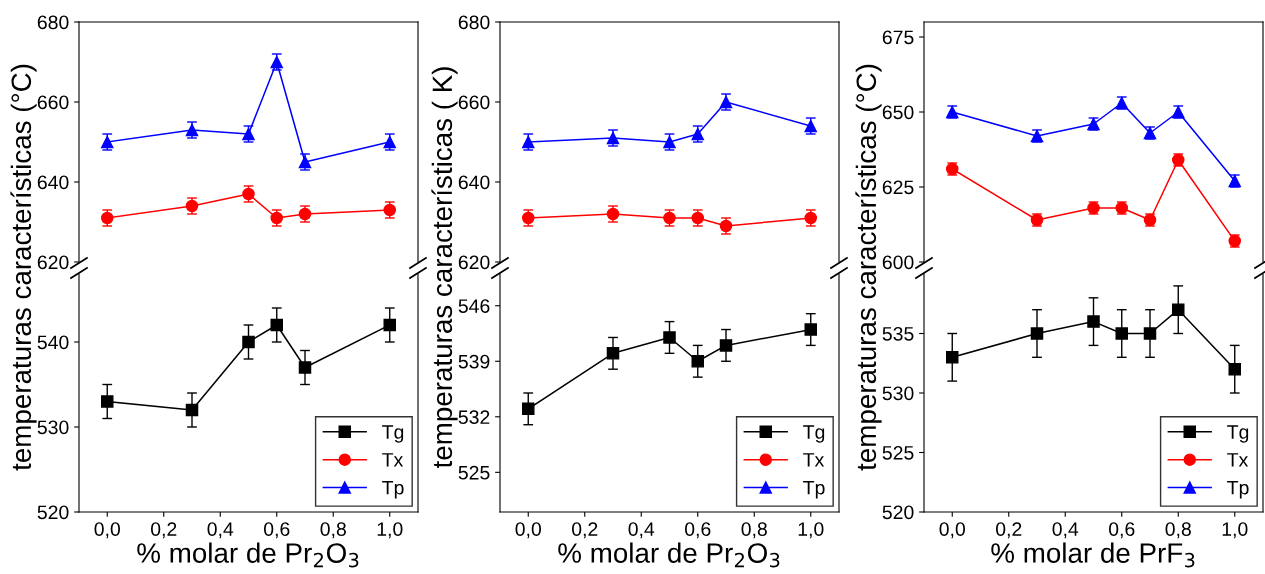 This screenshot has width=1265, height=574. Describe the element at coordinates (898, 112) in the screenshot. I see `y-tick-label: 650` at that location.